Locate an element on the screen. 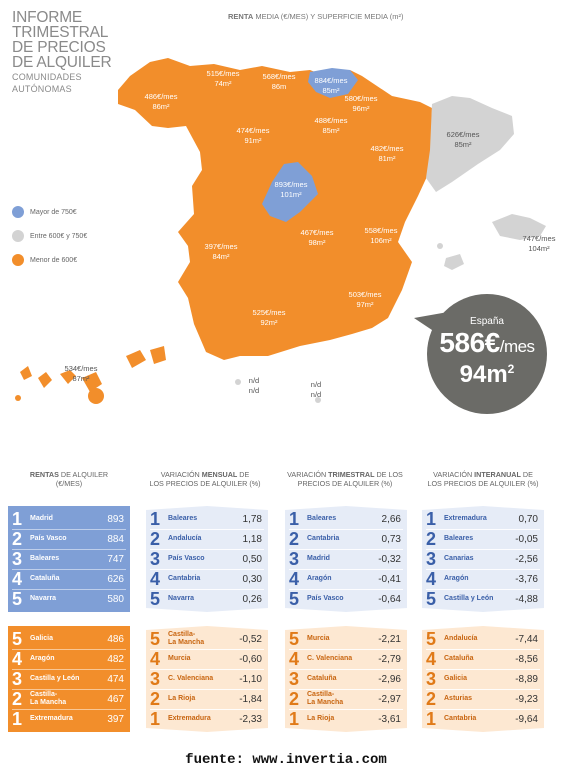 This screenshot has height=772, width=572. ranking-value: 580 is located at coordinates (115, 599).